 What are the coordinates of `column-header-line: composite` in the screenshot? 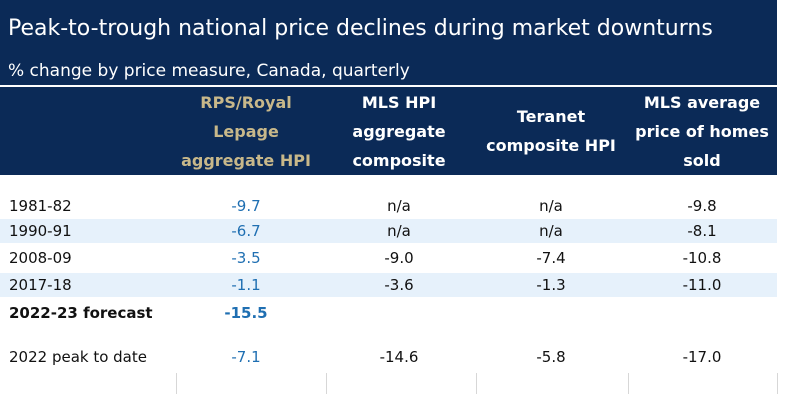 It's located at (399, 160).